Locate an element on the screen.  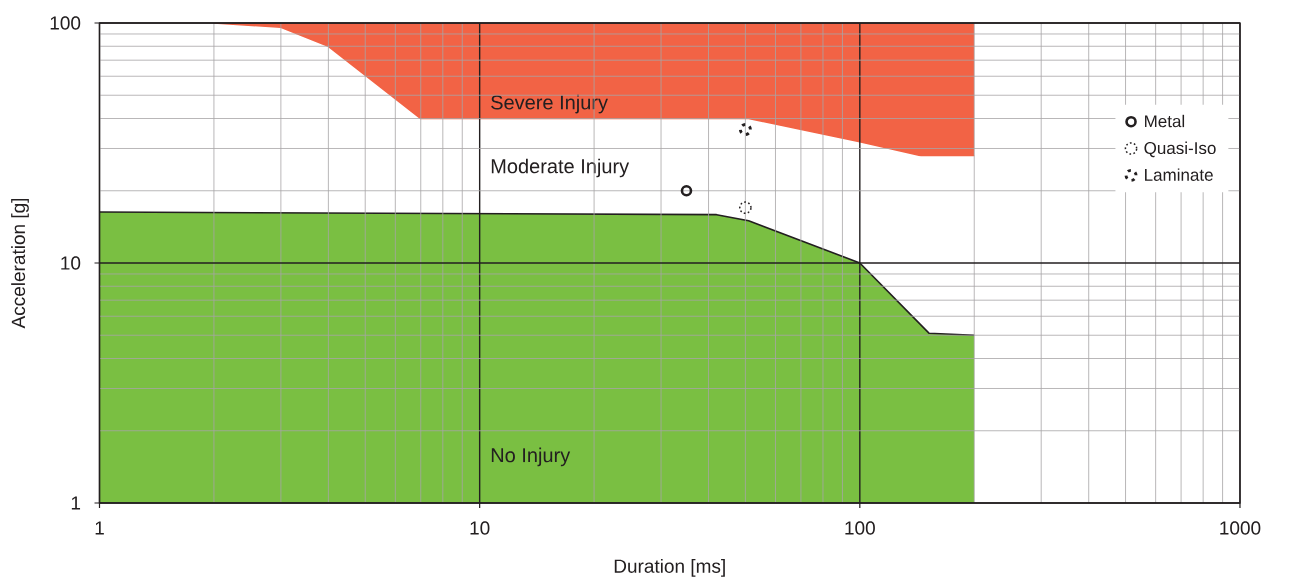
y-tick-label: 10 is located at coordinates (71, 263).